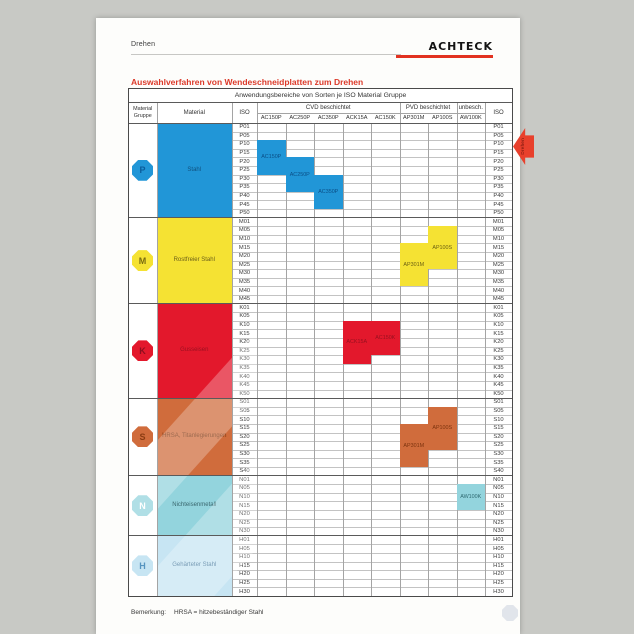  Describe the element at coordinates (271, 118) in the screenshot. I see `col-header-grade-AC150P: AC150P` at that location.